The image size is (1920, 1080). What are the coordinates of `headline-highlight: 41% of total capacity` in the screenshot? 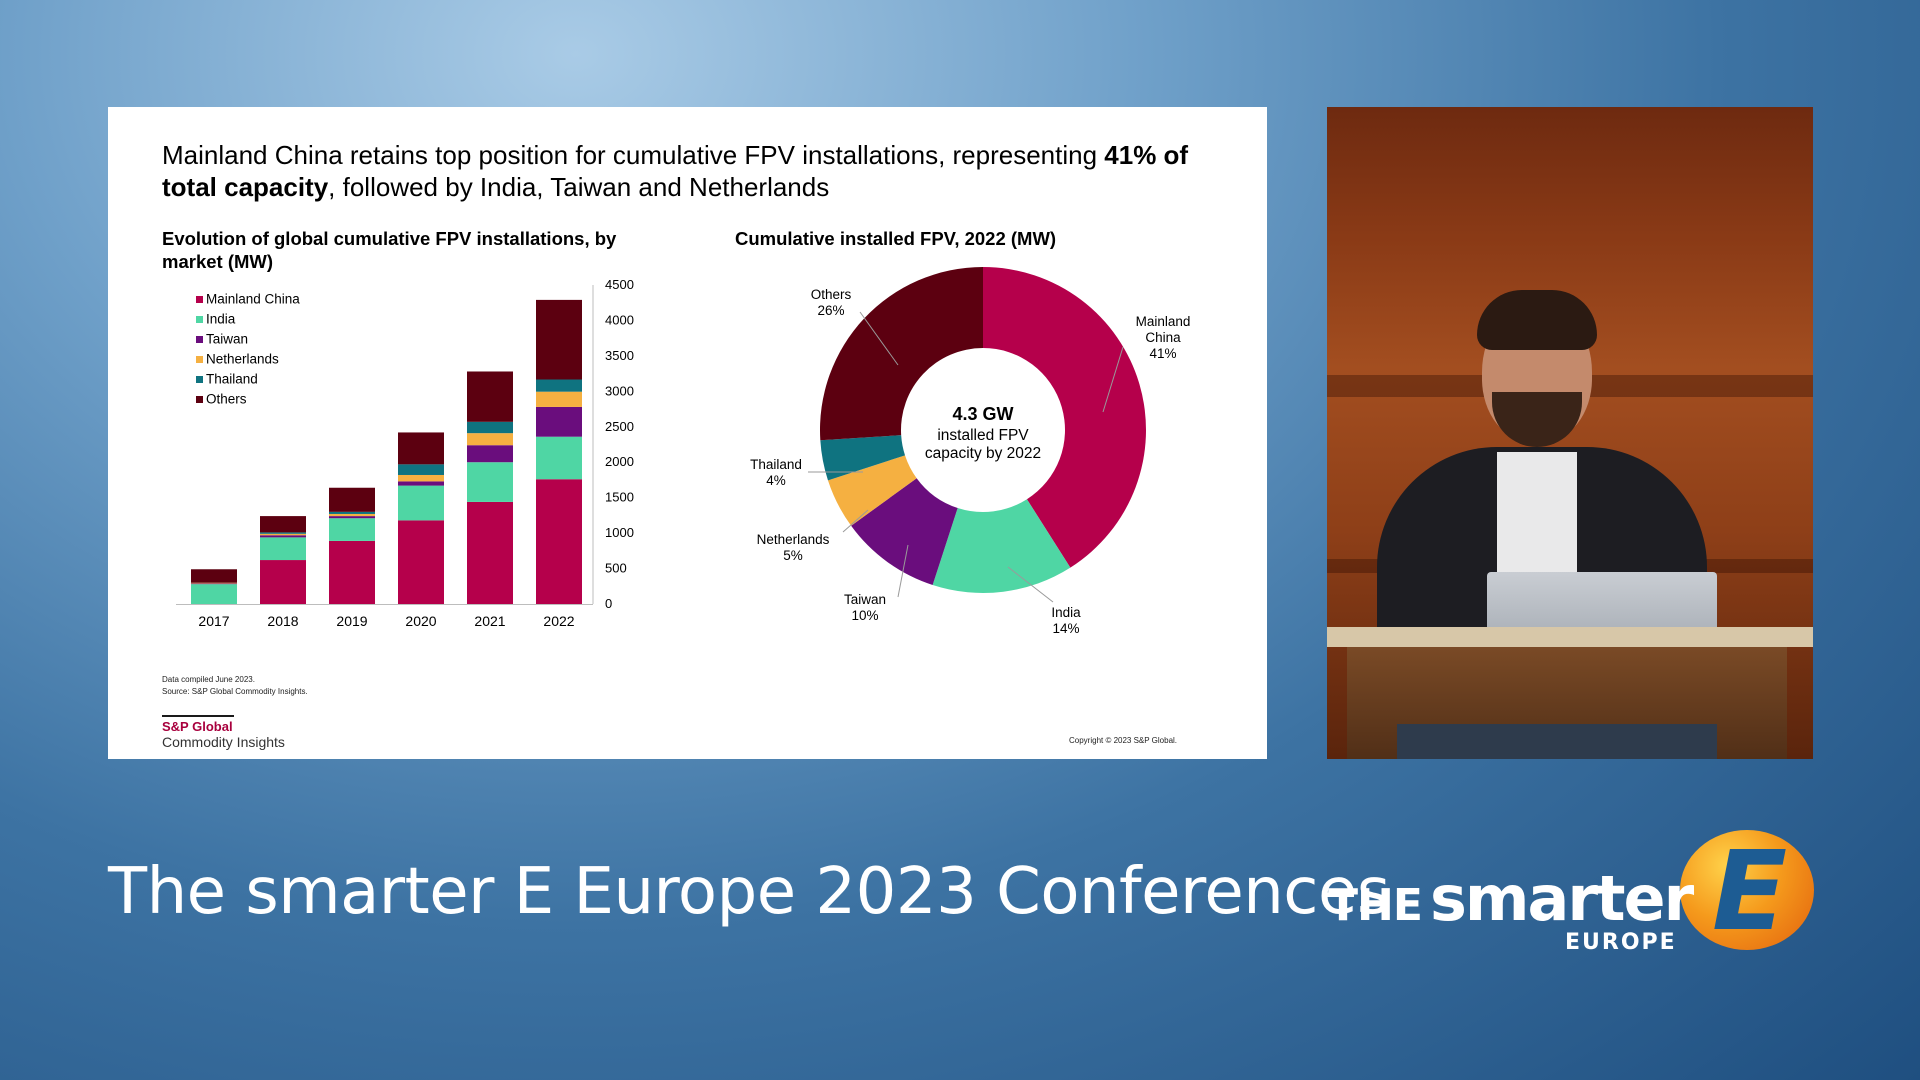 It's located at (675, 171).